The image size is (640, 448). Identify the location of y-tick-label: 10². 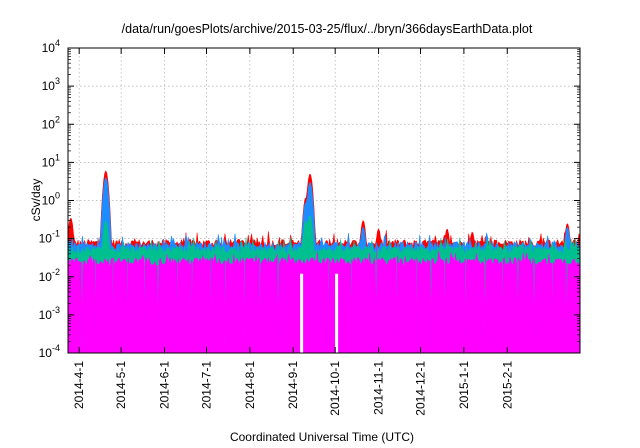
(51, 122).